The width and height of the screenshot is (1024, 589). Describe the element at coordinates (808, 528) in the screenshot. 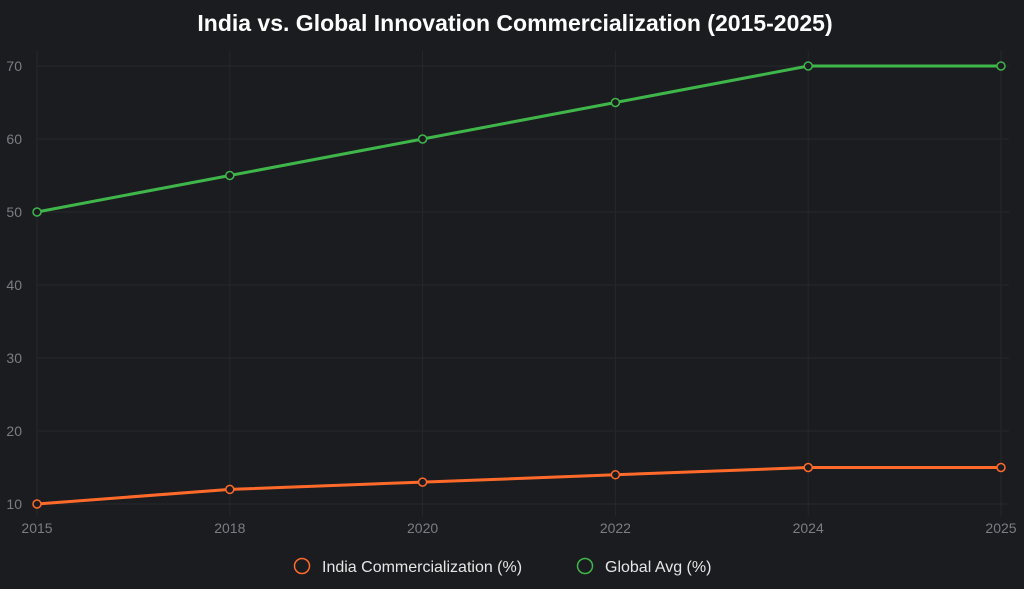

I see `x-tick-label: 2024` at that location.